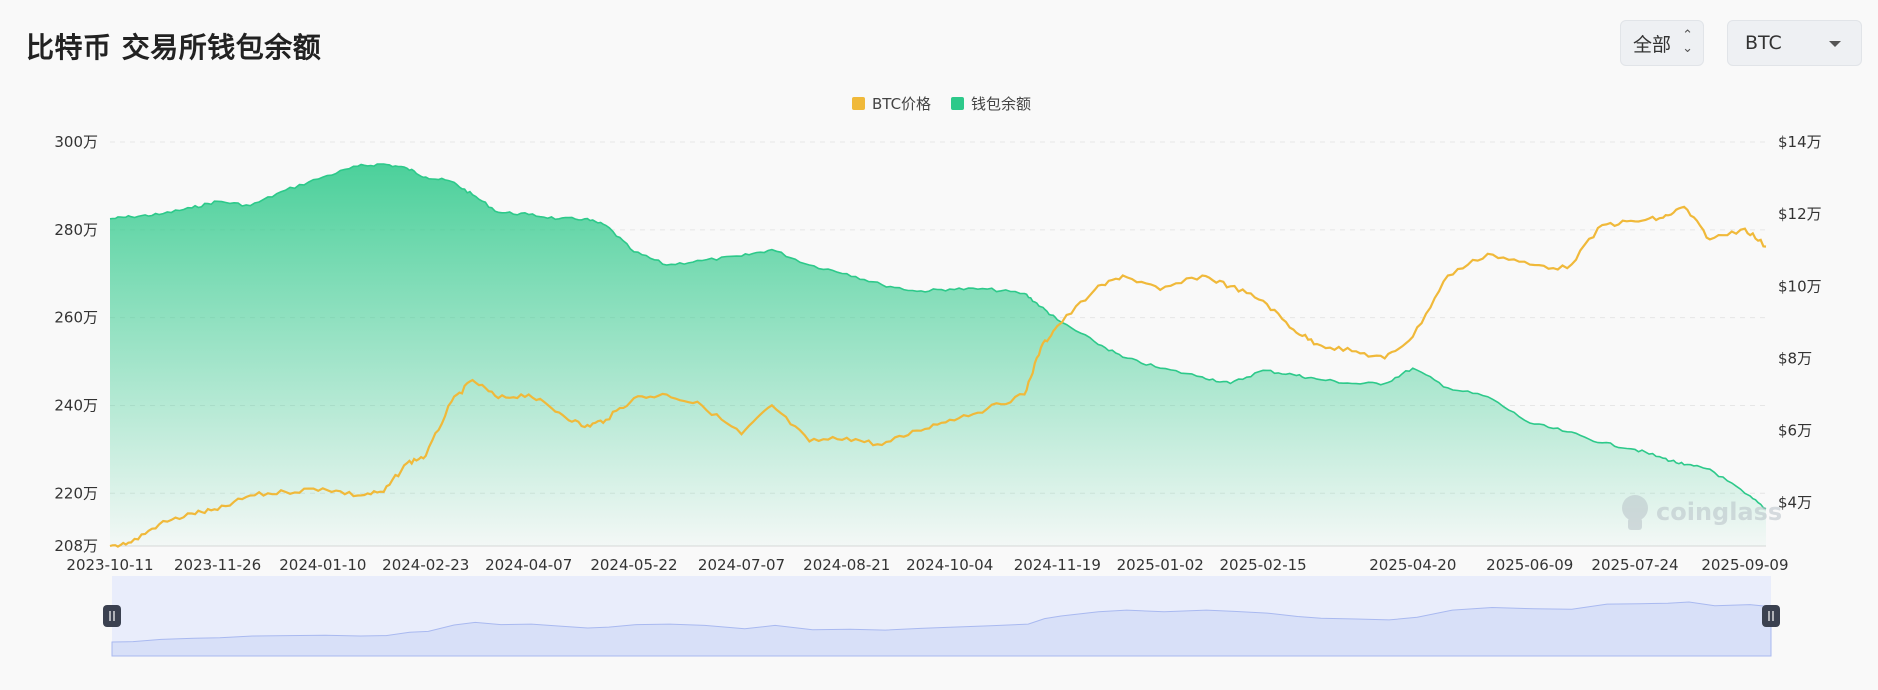  What do you see at coordinates (1744, 565) in the screenshot?
I see `x-axis-tick-label: 2025-09-09` at bounding box center [1744, 565].